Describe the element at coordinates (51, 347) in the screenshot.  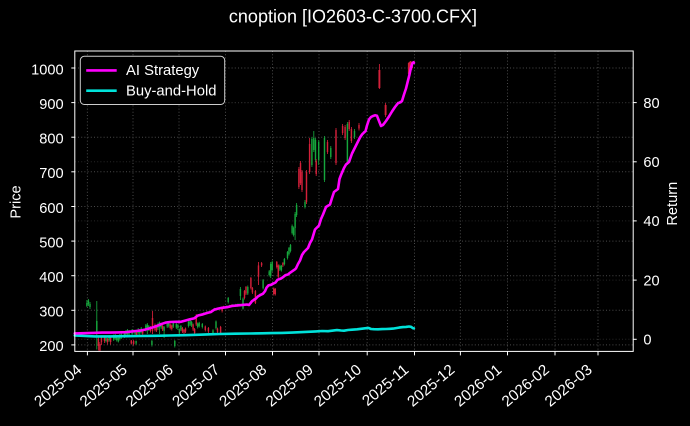
I see `svg-text: 200` at that location.